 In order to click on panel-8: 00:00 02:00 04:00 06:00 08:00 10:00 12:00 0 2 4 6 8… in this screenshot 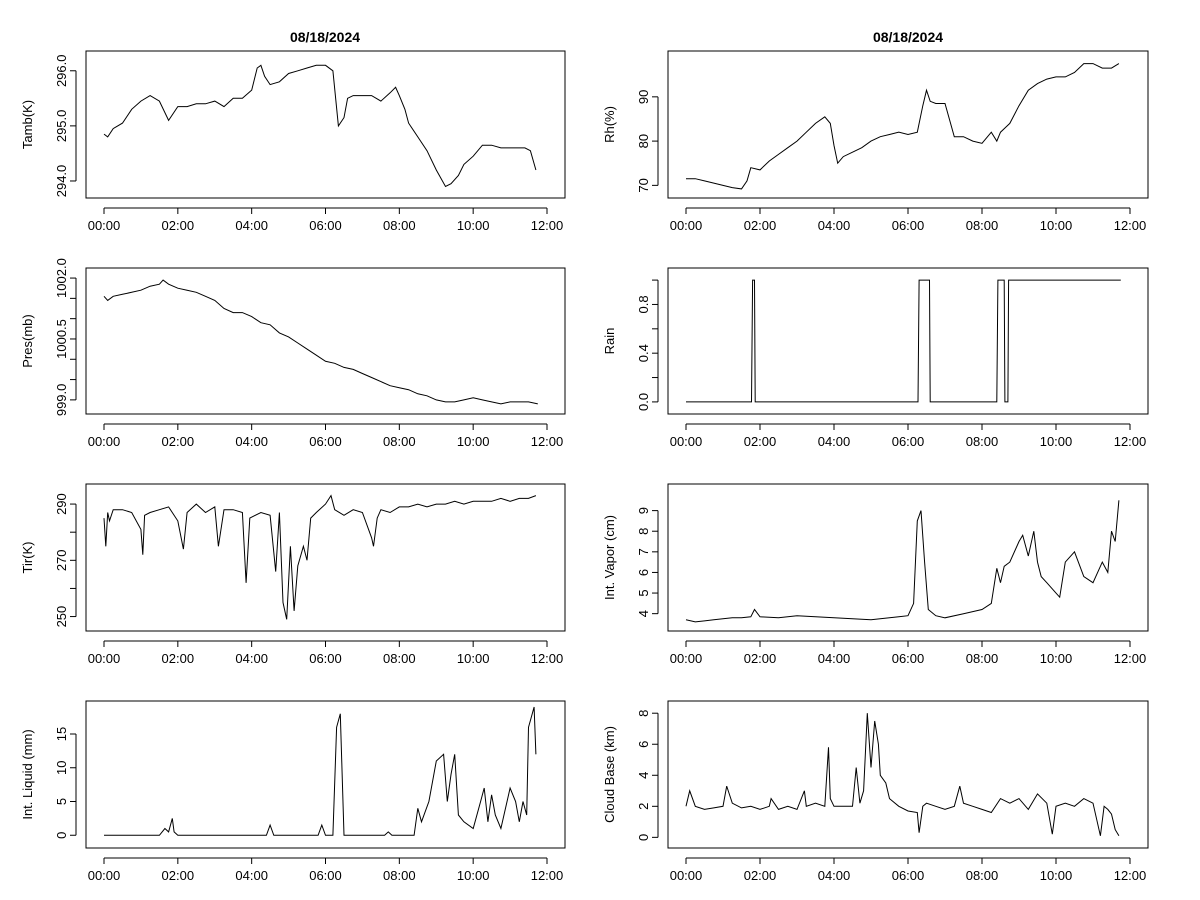, I will do `click(875, 791)`.